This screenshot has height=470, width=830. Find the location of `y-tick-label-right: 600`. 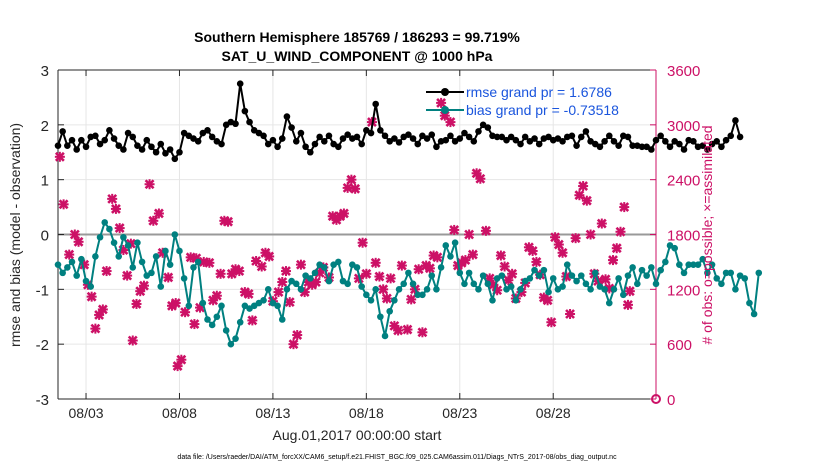

y-tick-label-right: 600 is located at coordinates (679, 345).